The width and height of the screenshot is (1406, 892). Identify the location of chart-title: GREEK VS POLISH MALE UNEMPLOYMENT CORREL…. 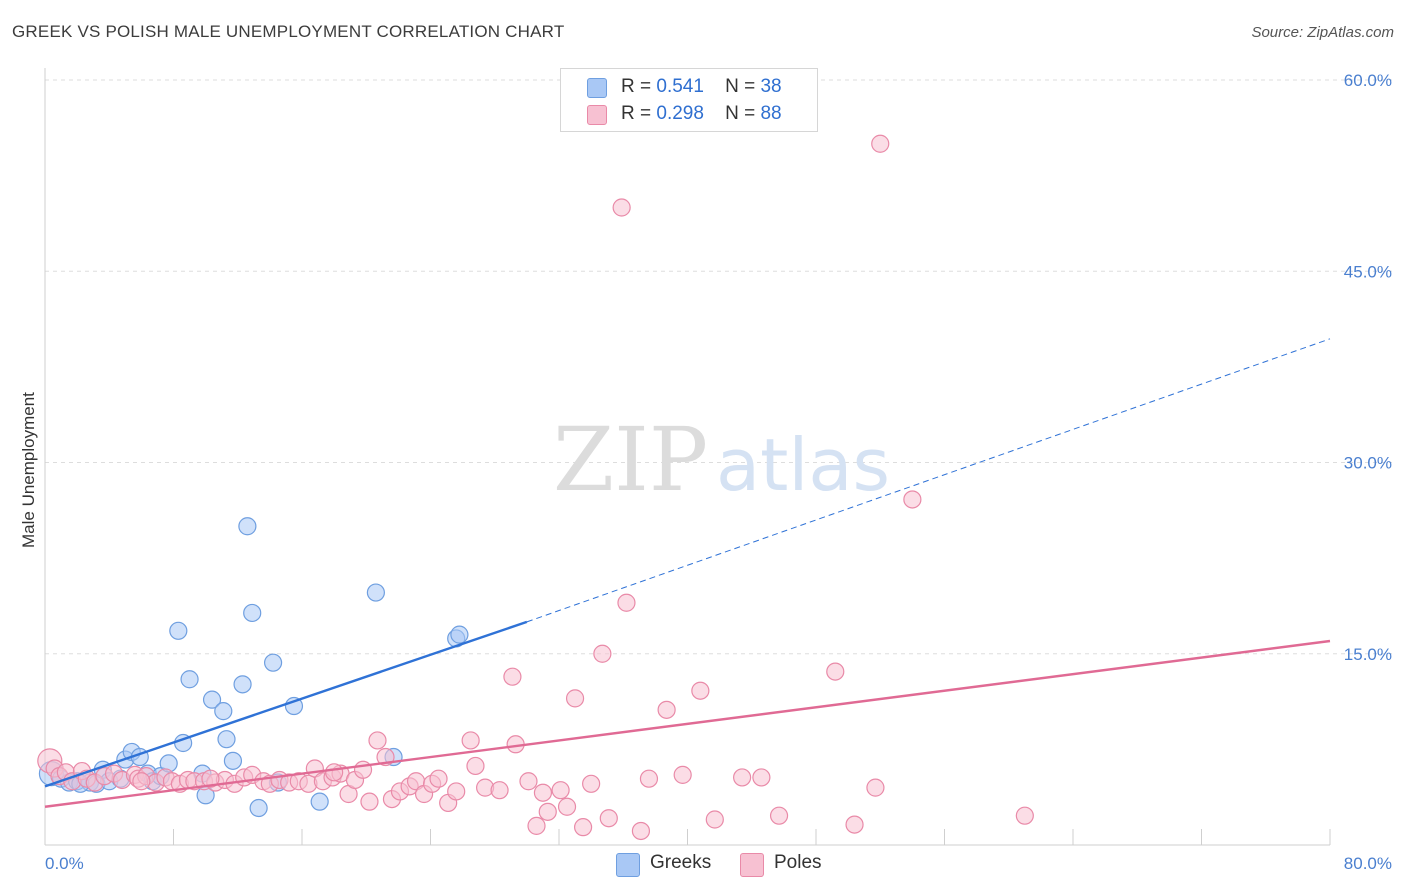
(288, 31).